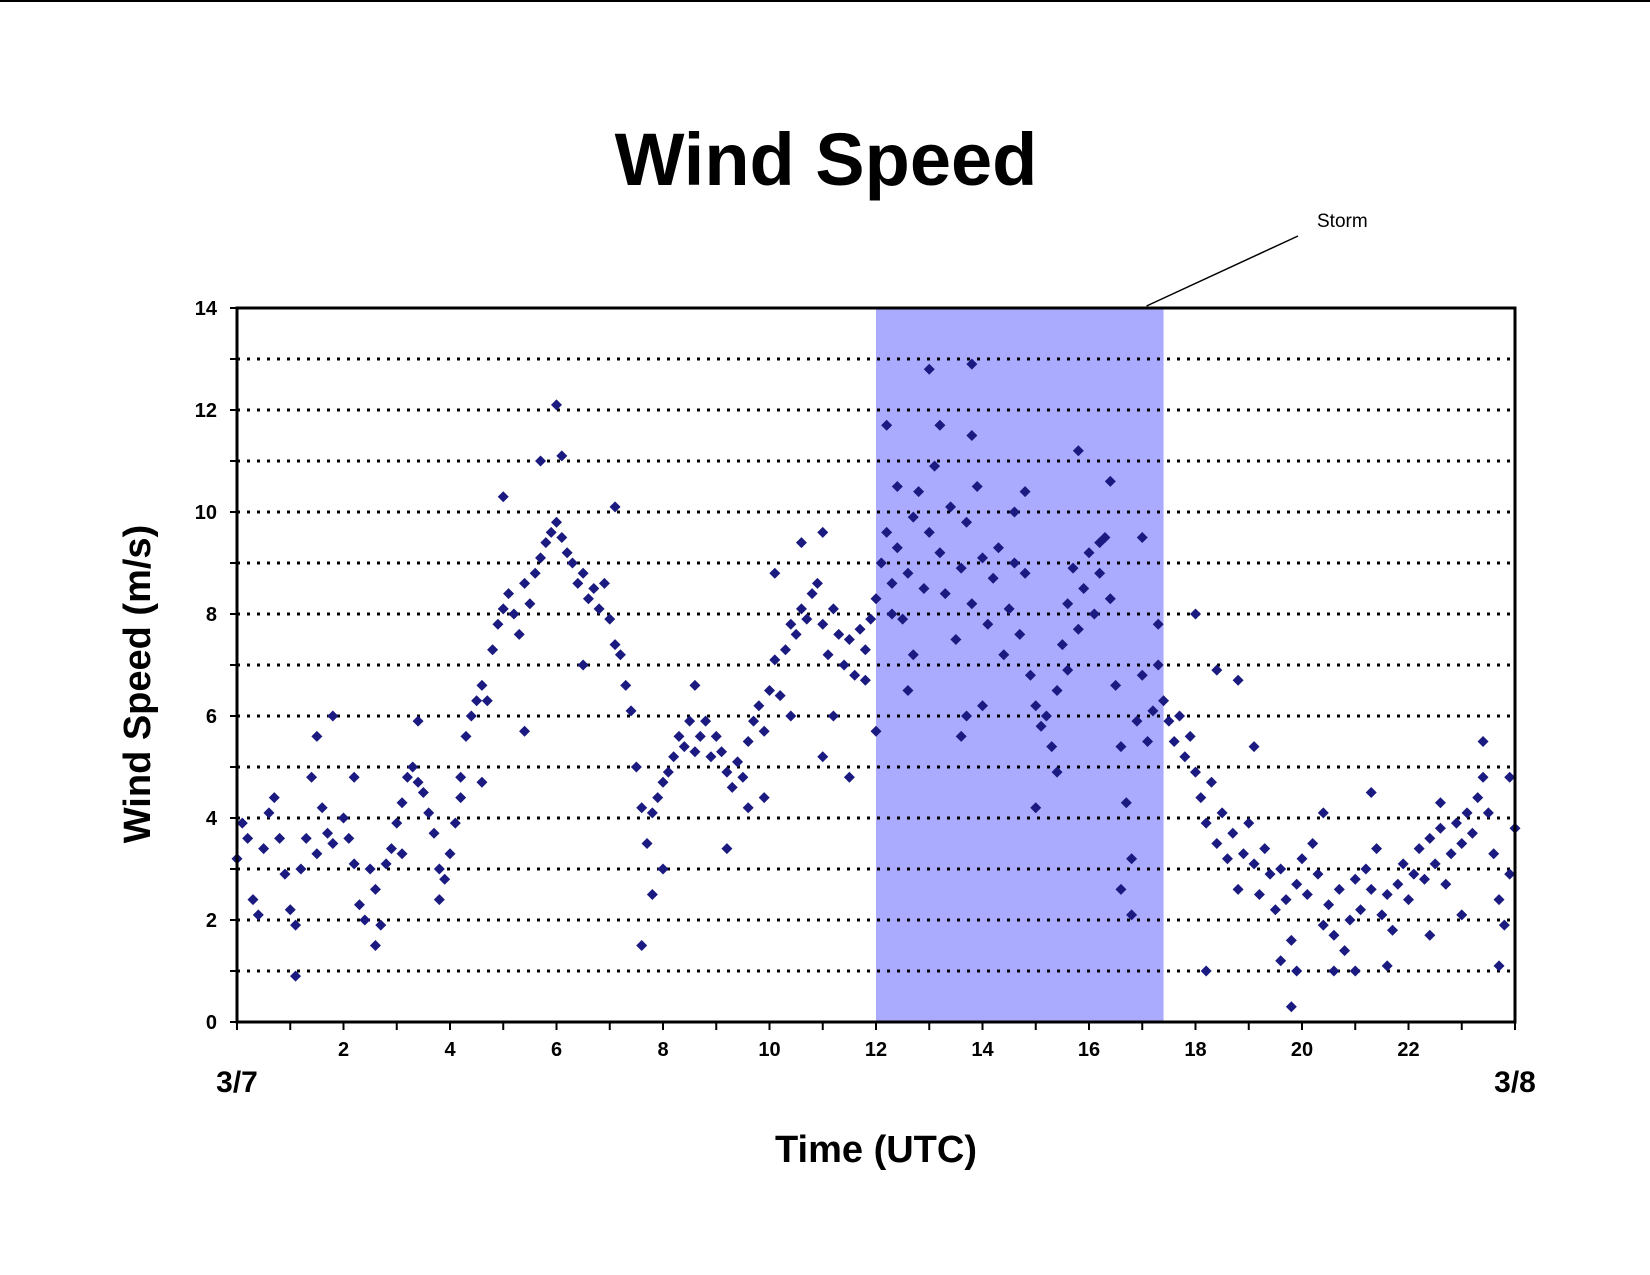  What do you see at coordinates (556, 1050) in the screenshot?
I see `x-tick-label: 6` at bounding box center [556, 1050].